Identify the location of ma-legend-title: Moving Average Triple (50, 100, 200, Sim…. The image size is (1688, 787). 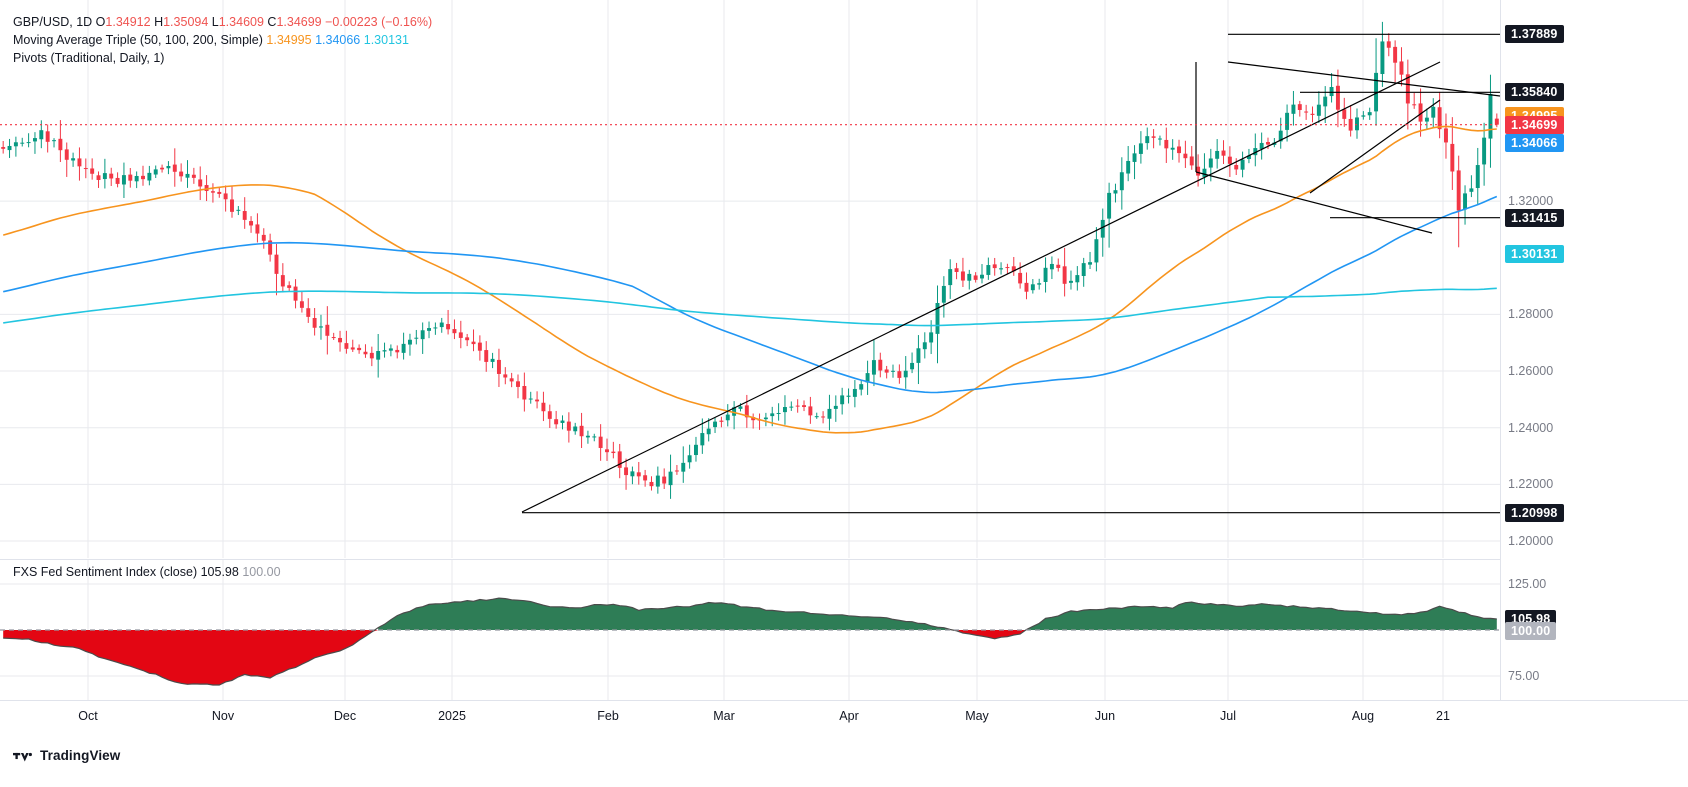
(138, 40).